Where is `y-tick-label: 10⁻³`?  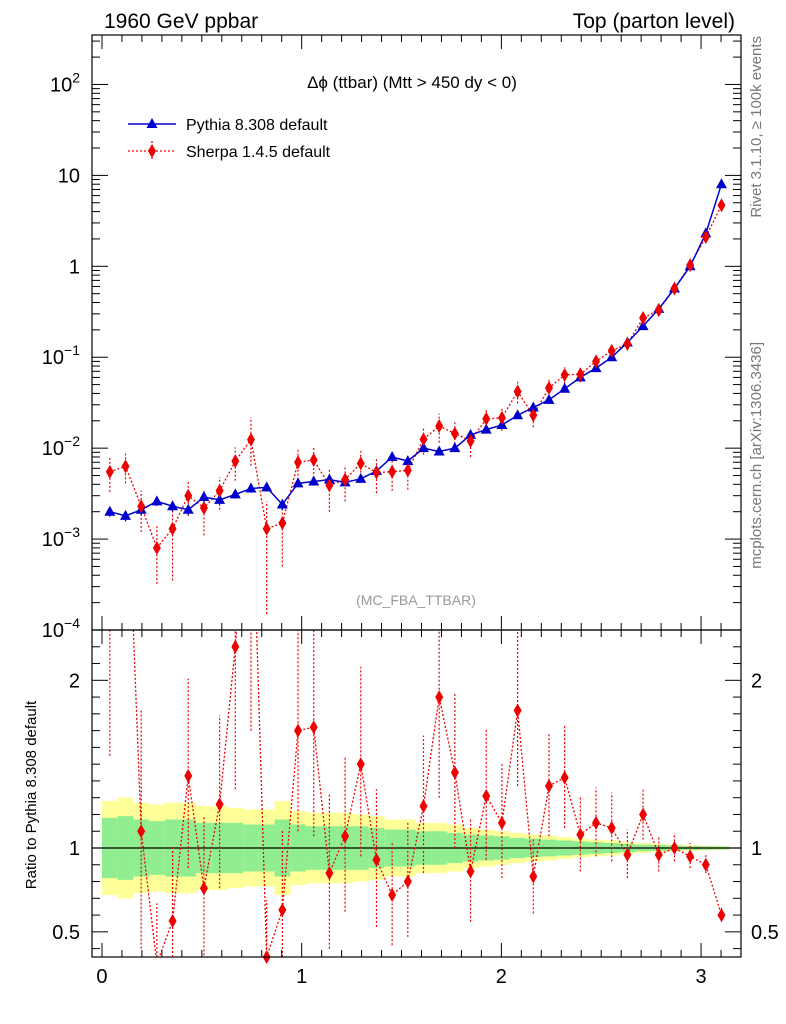 y-tick-label: 10⁻³ is located at coordinates (61, 537).